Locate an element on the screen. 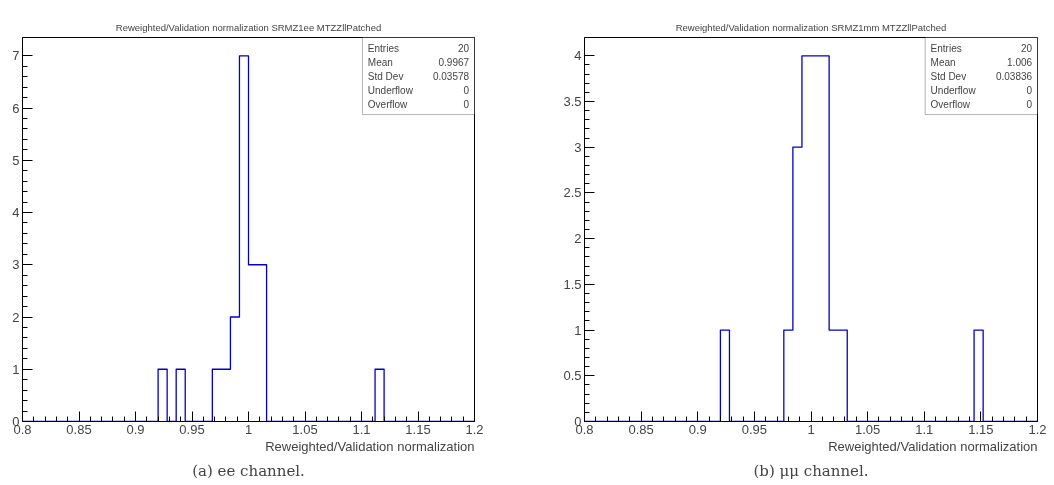 This screenshot has width=1054, height=485. chart-title: Reweighted/Validation normalization SRMZ1ee MTZZllPatched is located at coordinates (248, 27).